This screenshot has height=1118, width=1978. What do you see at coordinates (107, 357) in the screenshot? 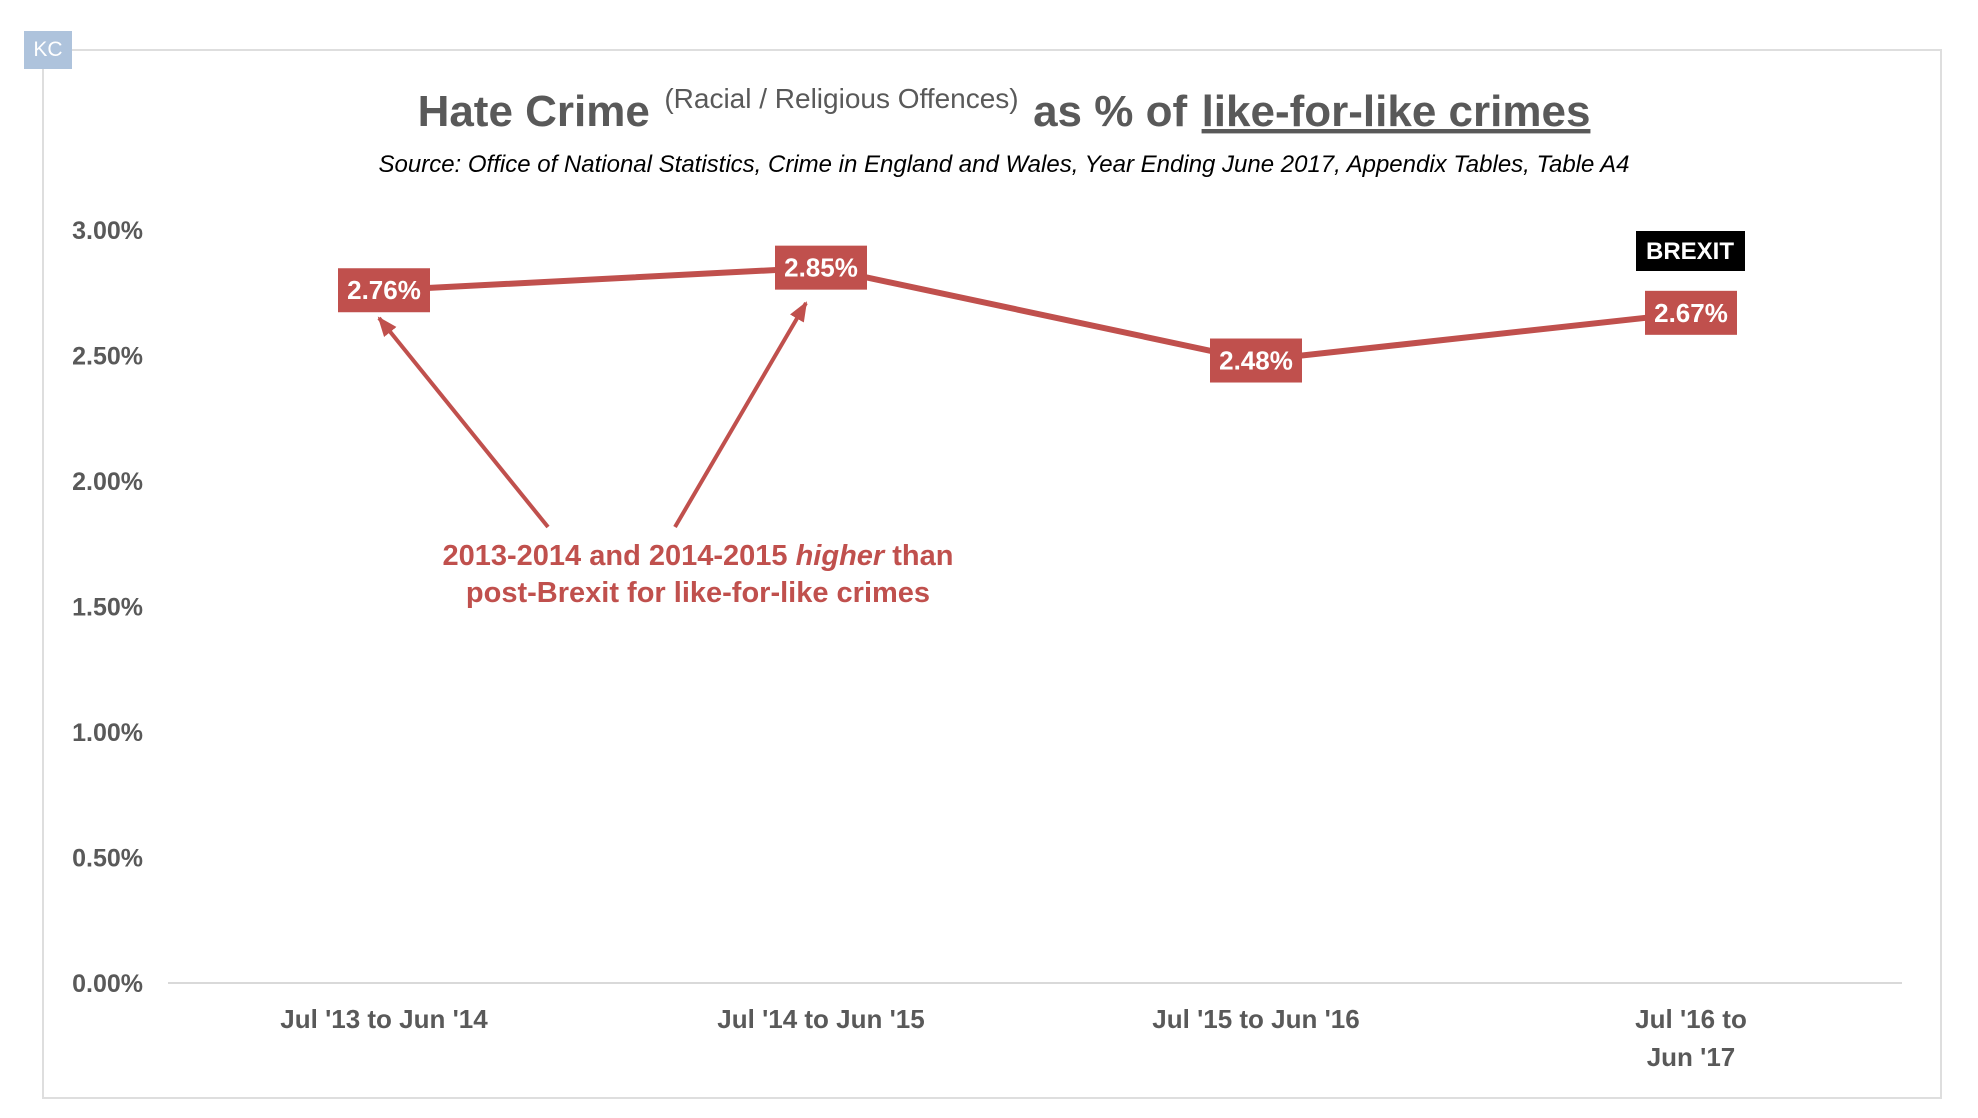
I see `y-tick-label: 2.50%` at bounding box center [107, 357].